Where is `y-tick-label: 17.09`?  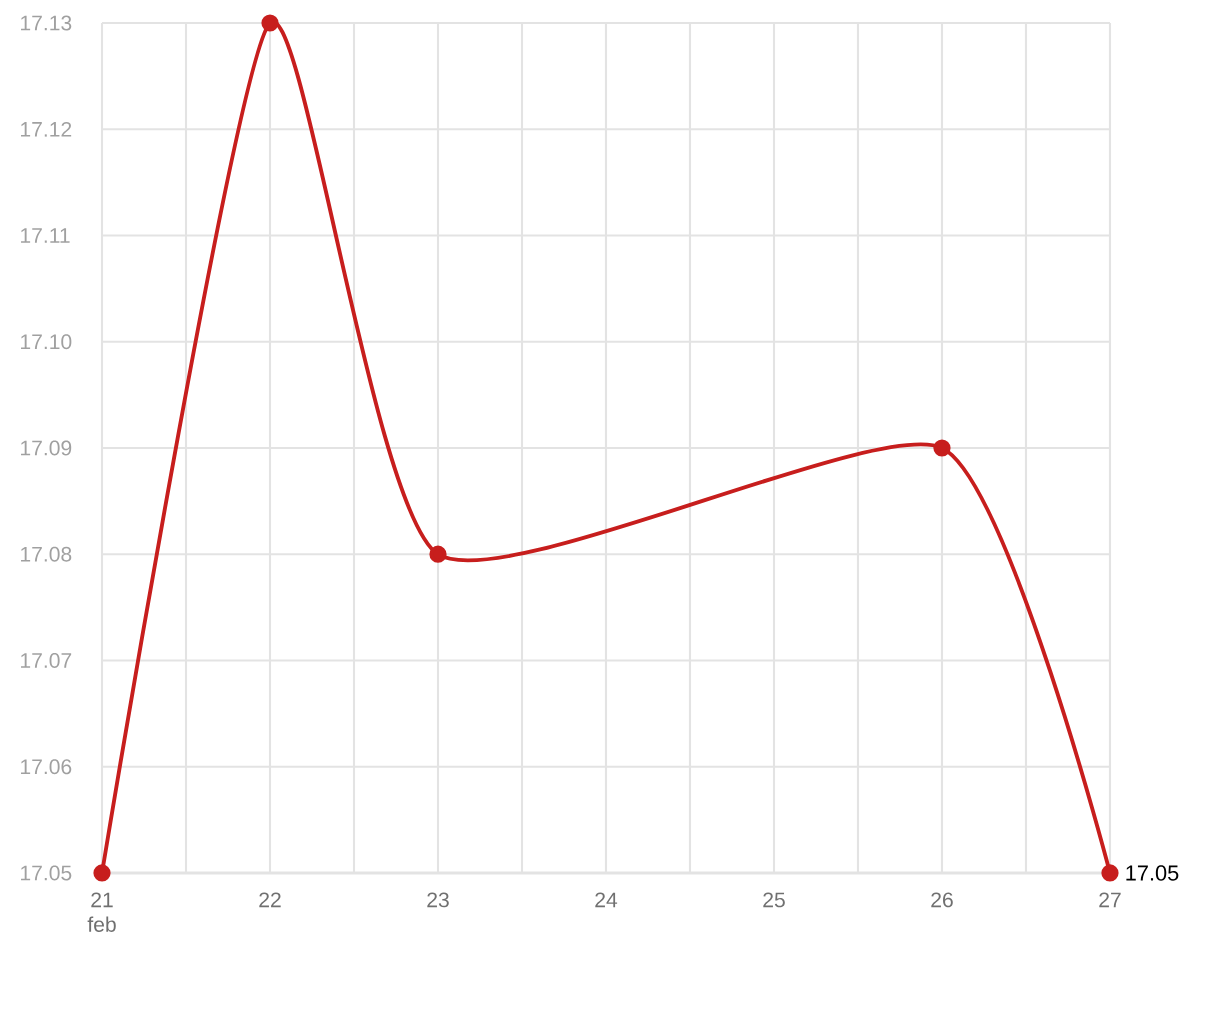
y-tick-label: 17.09 is located at coordinates (46, 448).